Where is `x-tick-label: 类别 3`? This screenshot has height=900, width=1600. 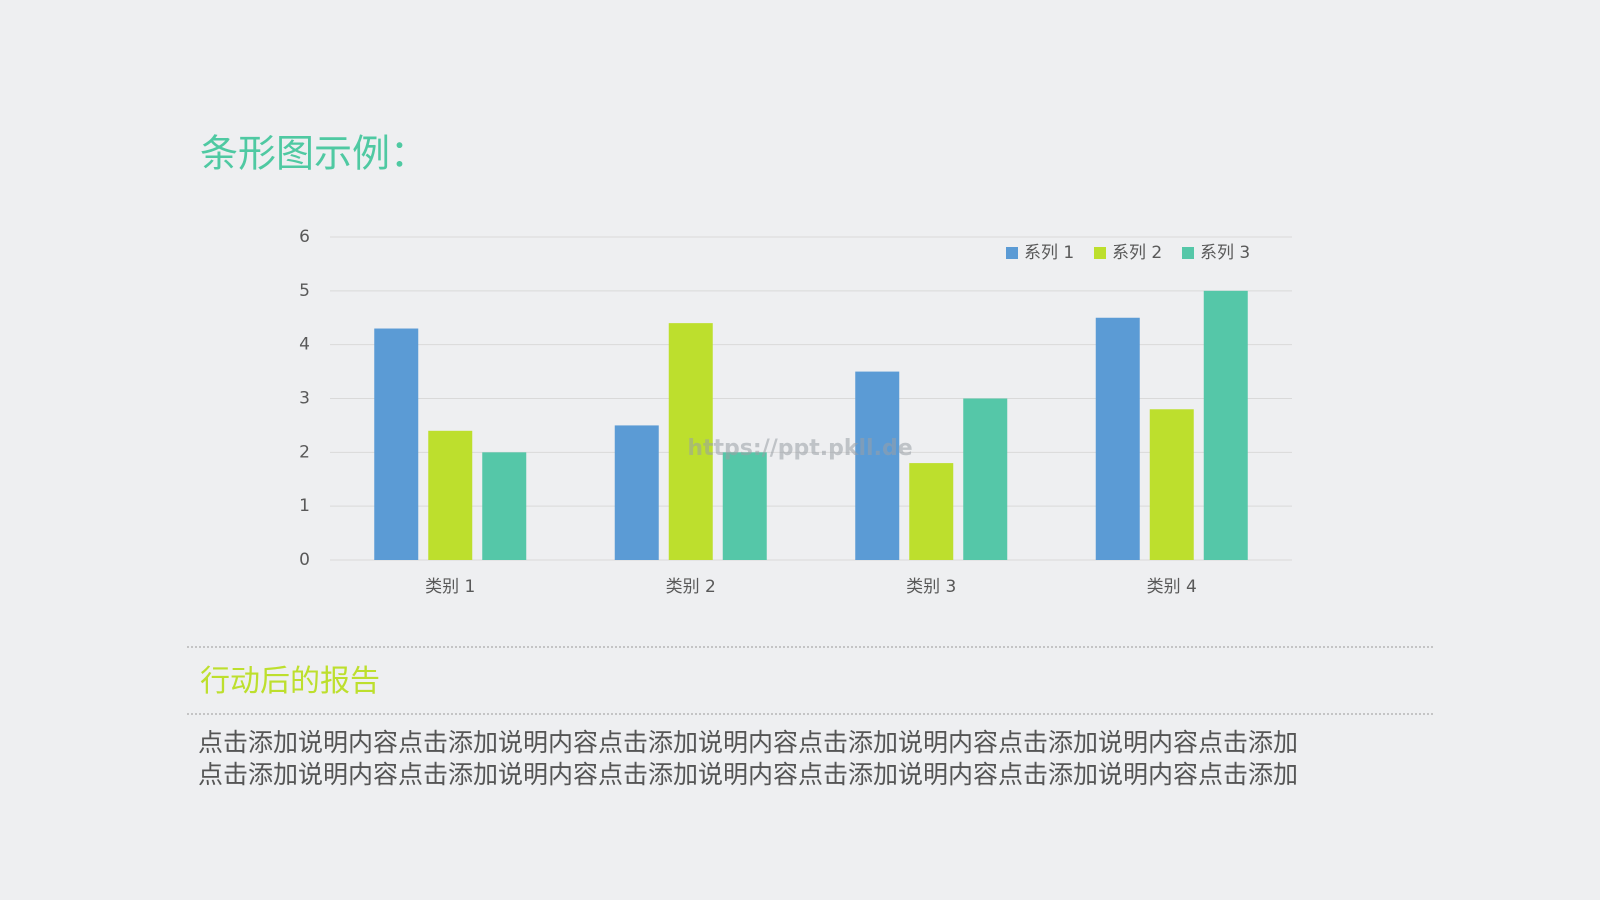 x-tick-label: 类别 3 is located at coordinates (931, 587).